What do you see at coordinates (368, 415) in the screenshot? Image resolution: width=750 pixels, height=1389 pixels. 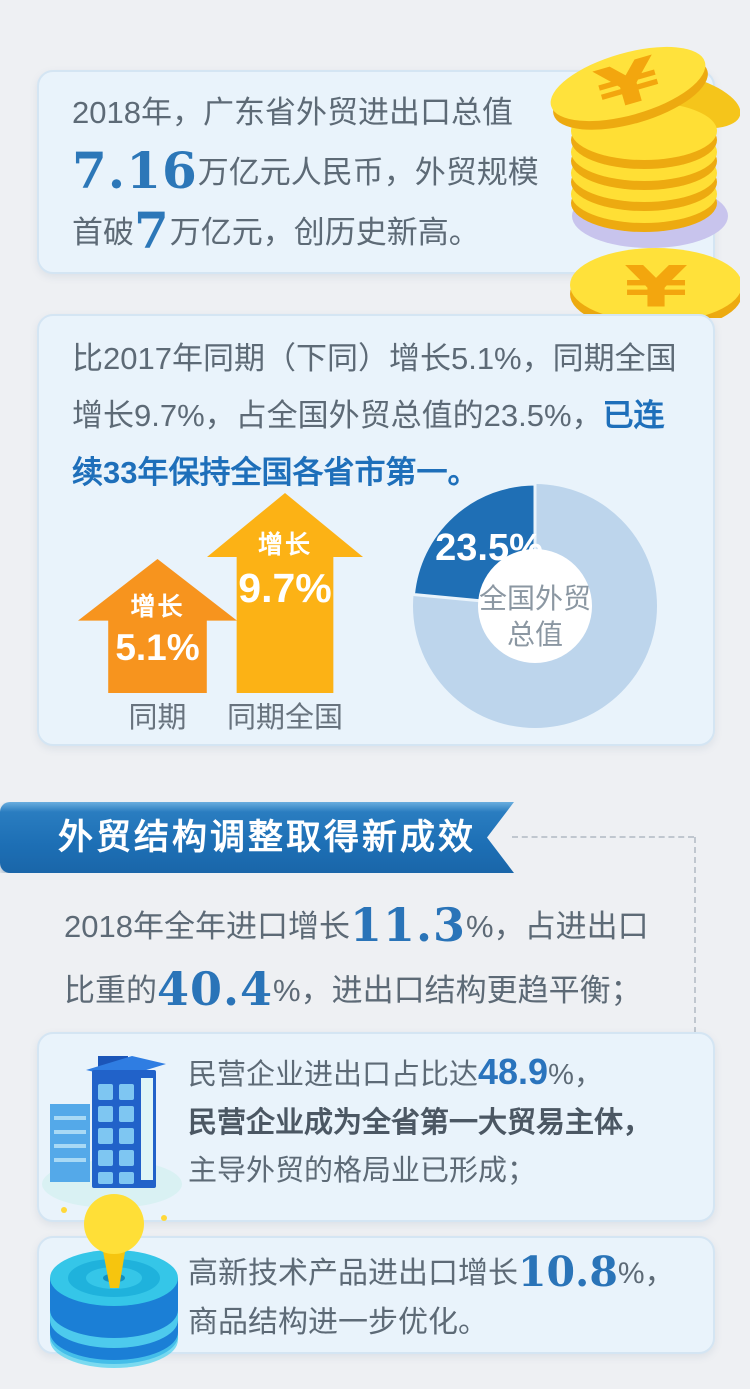 I see `growth-line2: 增长9.7%，占全国外贸总值的23.5%，已连` at bounding box center [368, 415].